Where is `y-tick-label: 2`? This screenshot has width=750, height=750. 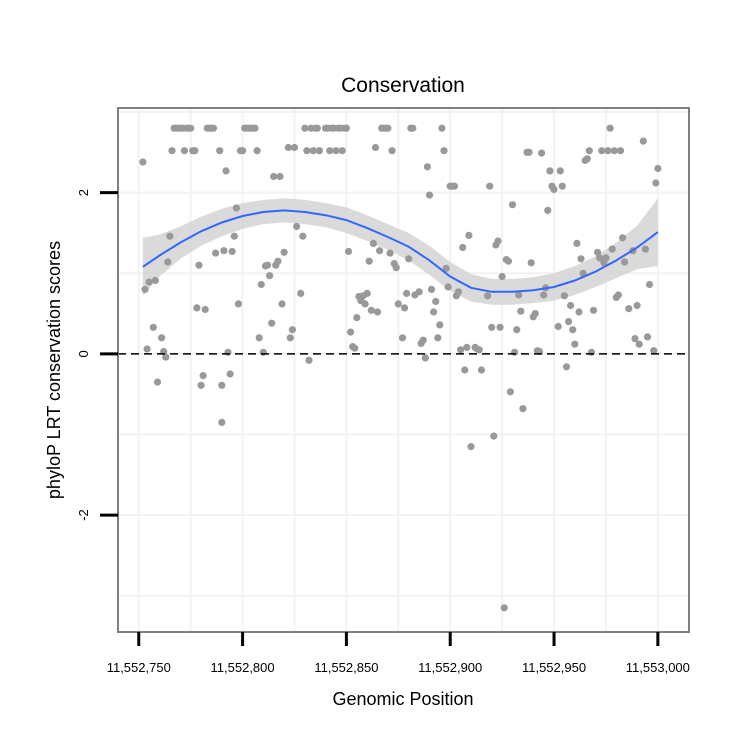
y-tick-label: 2 is located at coordinates (83, 192).